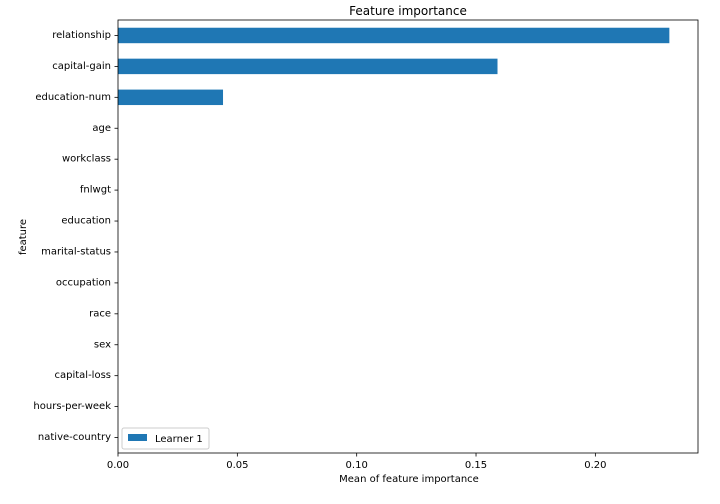 This screenshot has height=504, width=720. I want to click on legend-swatch, so click(137, 437).